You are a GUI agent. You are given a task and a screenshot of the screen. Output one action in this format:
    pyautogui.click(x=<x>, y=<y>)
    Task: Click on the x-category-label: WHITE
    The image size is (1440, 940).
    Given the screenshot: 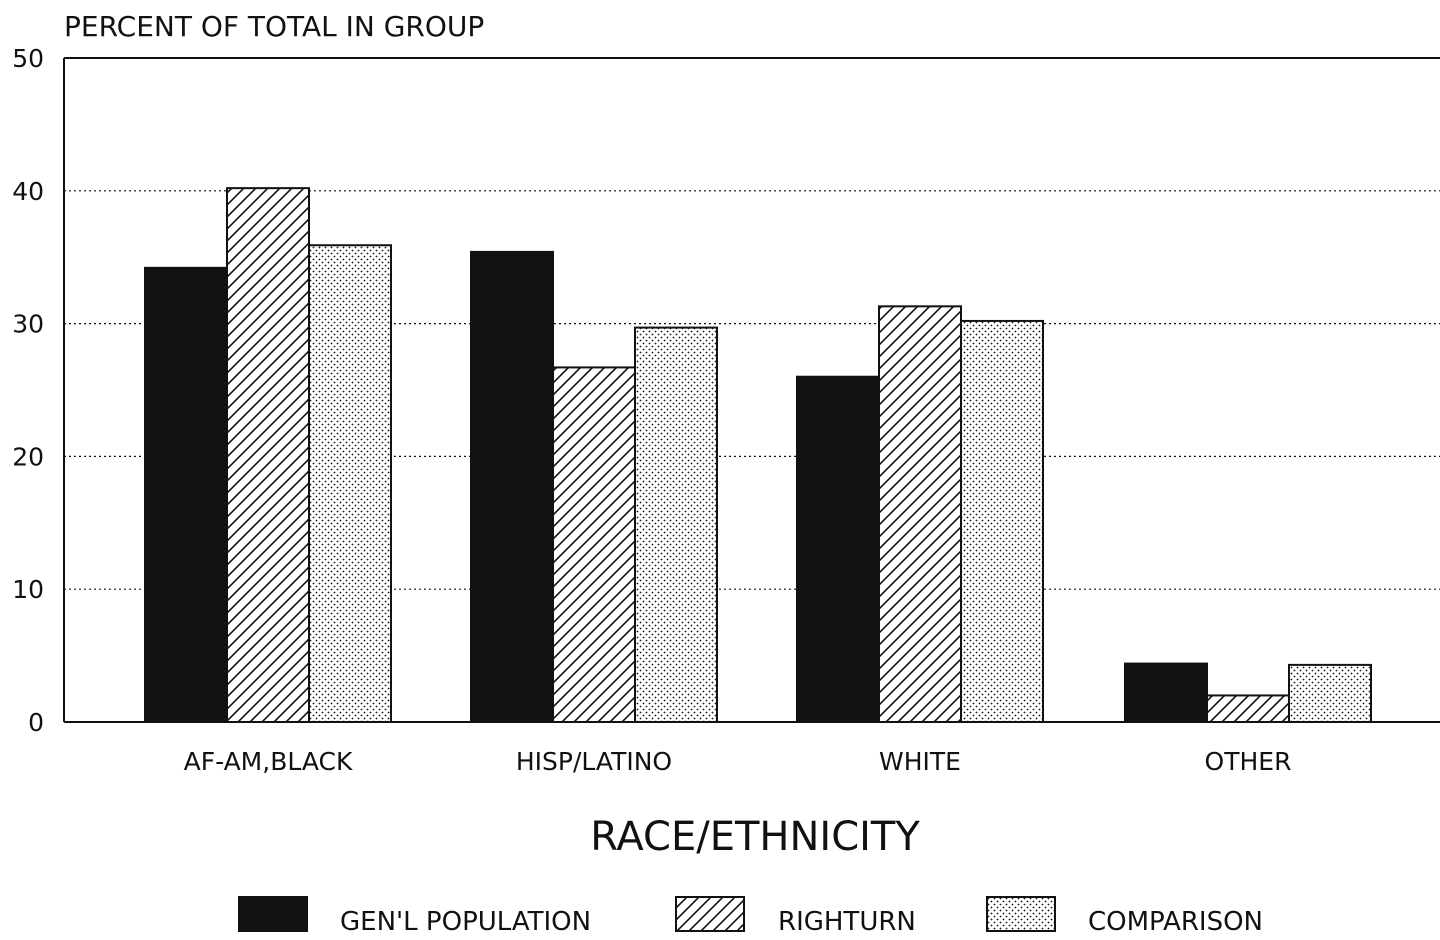 What is the action you would take?
    pyautogui.click(x=920, y=761)
    